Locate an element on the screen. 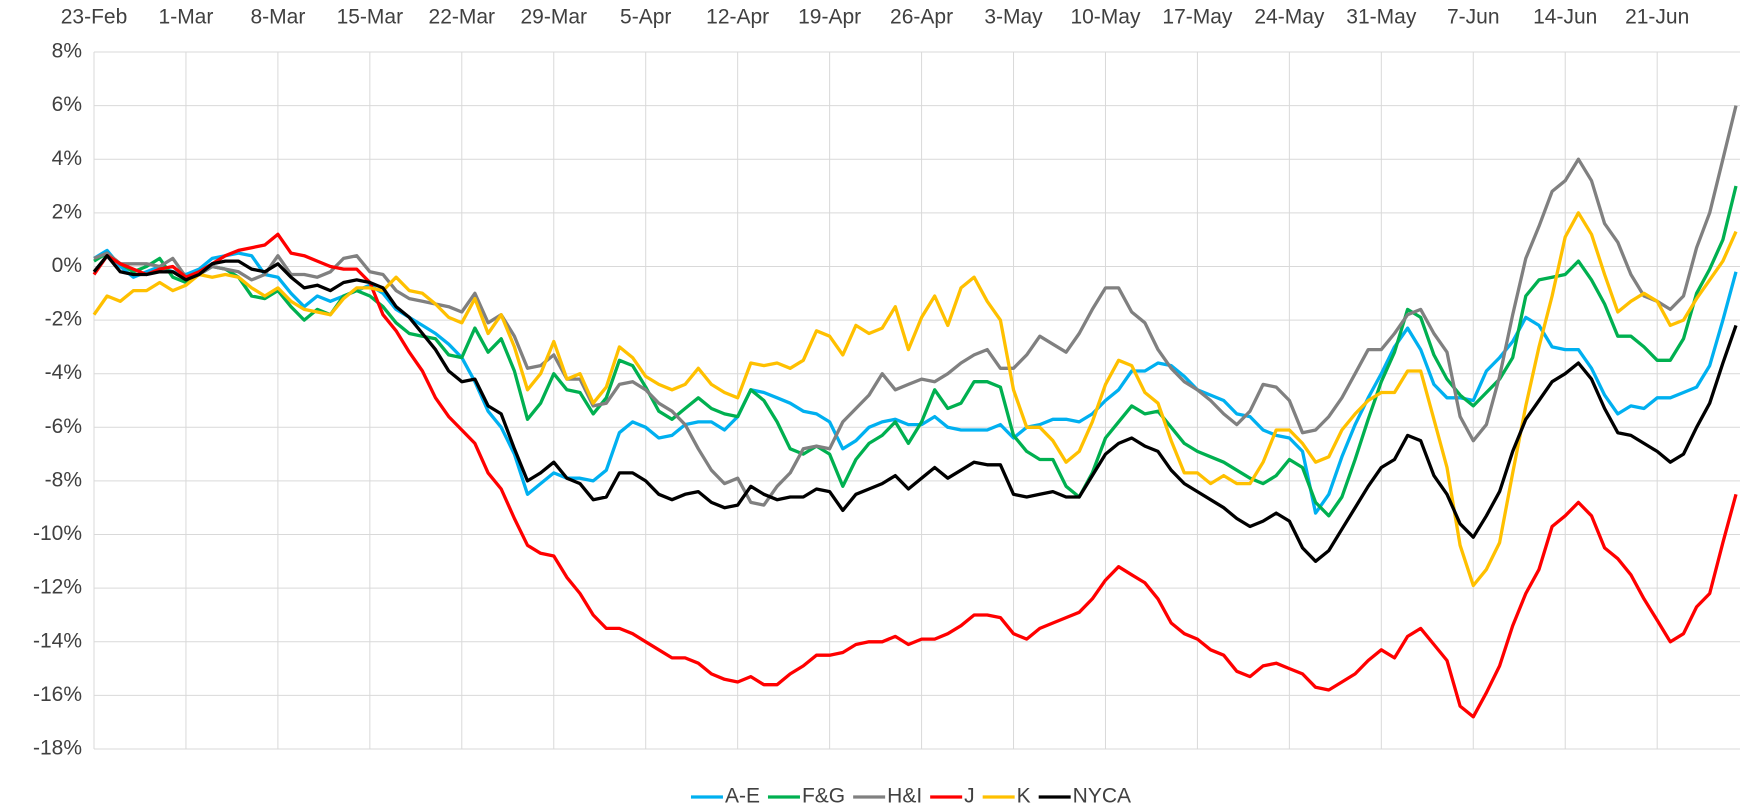 This screenshot has height=808, width=1746. x-tick-label: 14-Jun is located at coordinates (1565, 17).